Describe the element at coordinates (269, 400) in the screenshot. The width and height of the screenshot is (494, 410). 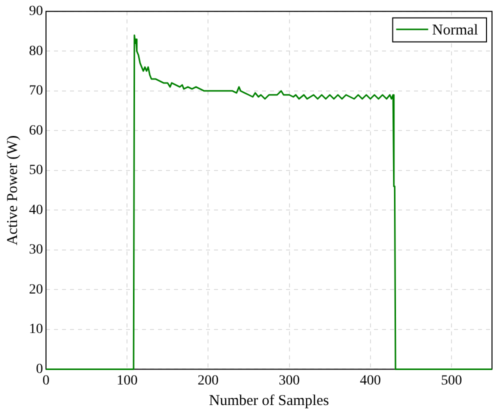
I see `x-axis-title: Number of Samples` at that location.